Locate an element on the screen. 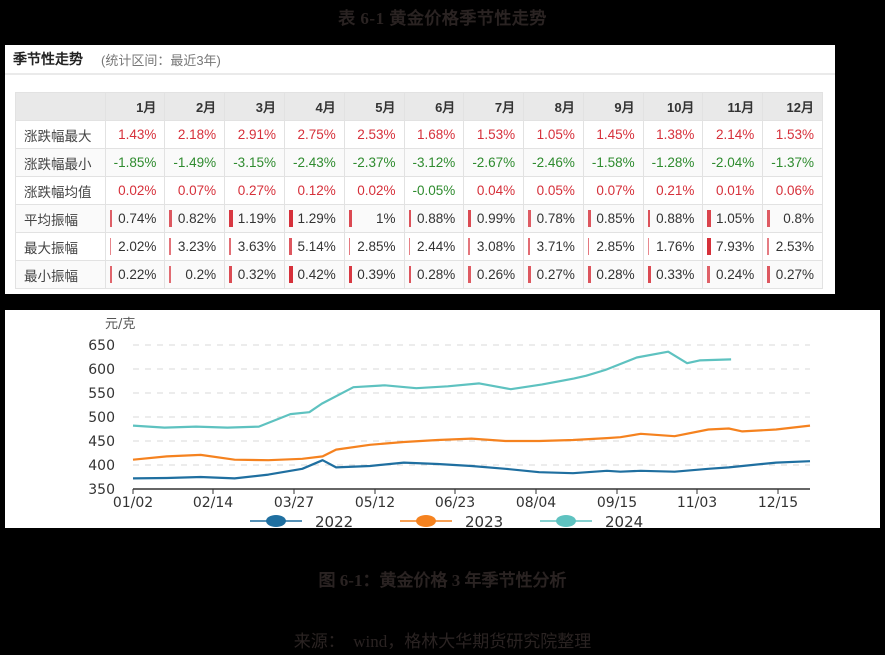  table-cell: 0.82% is located at coordinates (195, 218).